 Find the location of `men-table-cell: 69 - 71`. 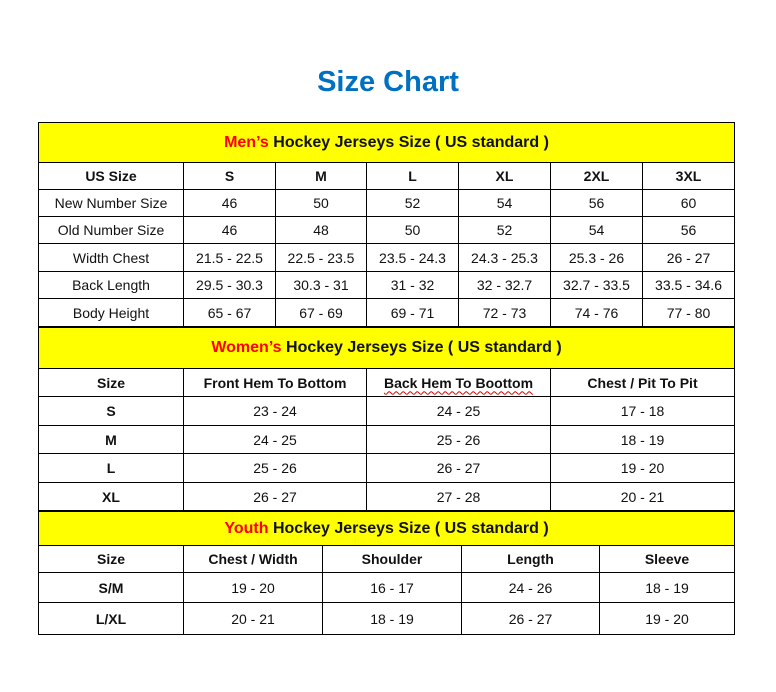

men-table-cell: 69 - 71 is located at coordinates (412, 312).